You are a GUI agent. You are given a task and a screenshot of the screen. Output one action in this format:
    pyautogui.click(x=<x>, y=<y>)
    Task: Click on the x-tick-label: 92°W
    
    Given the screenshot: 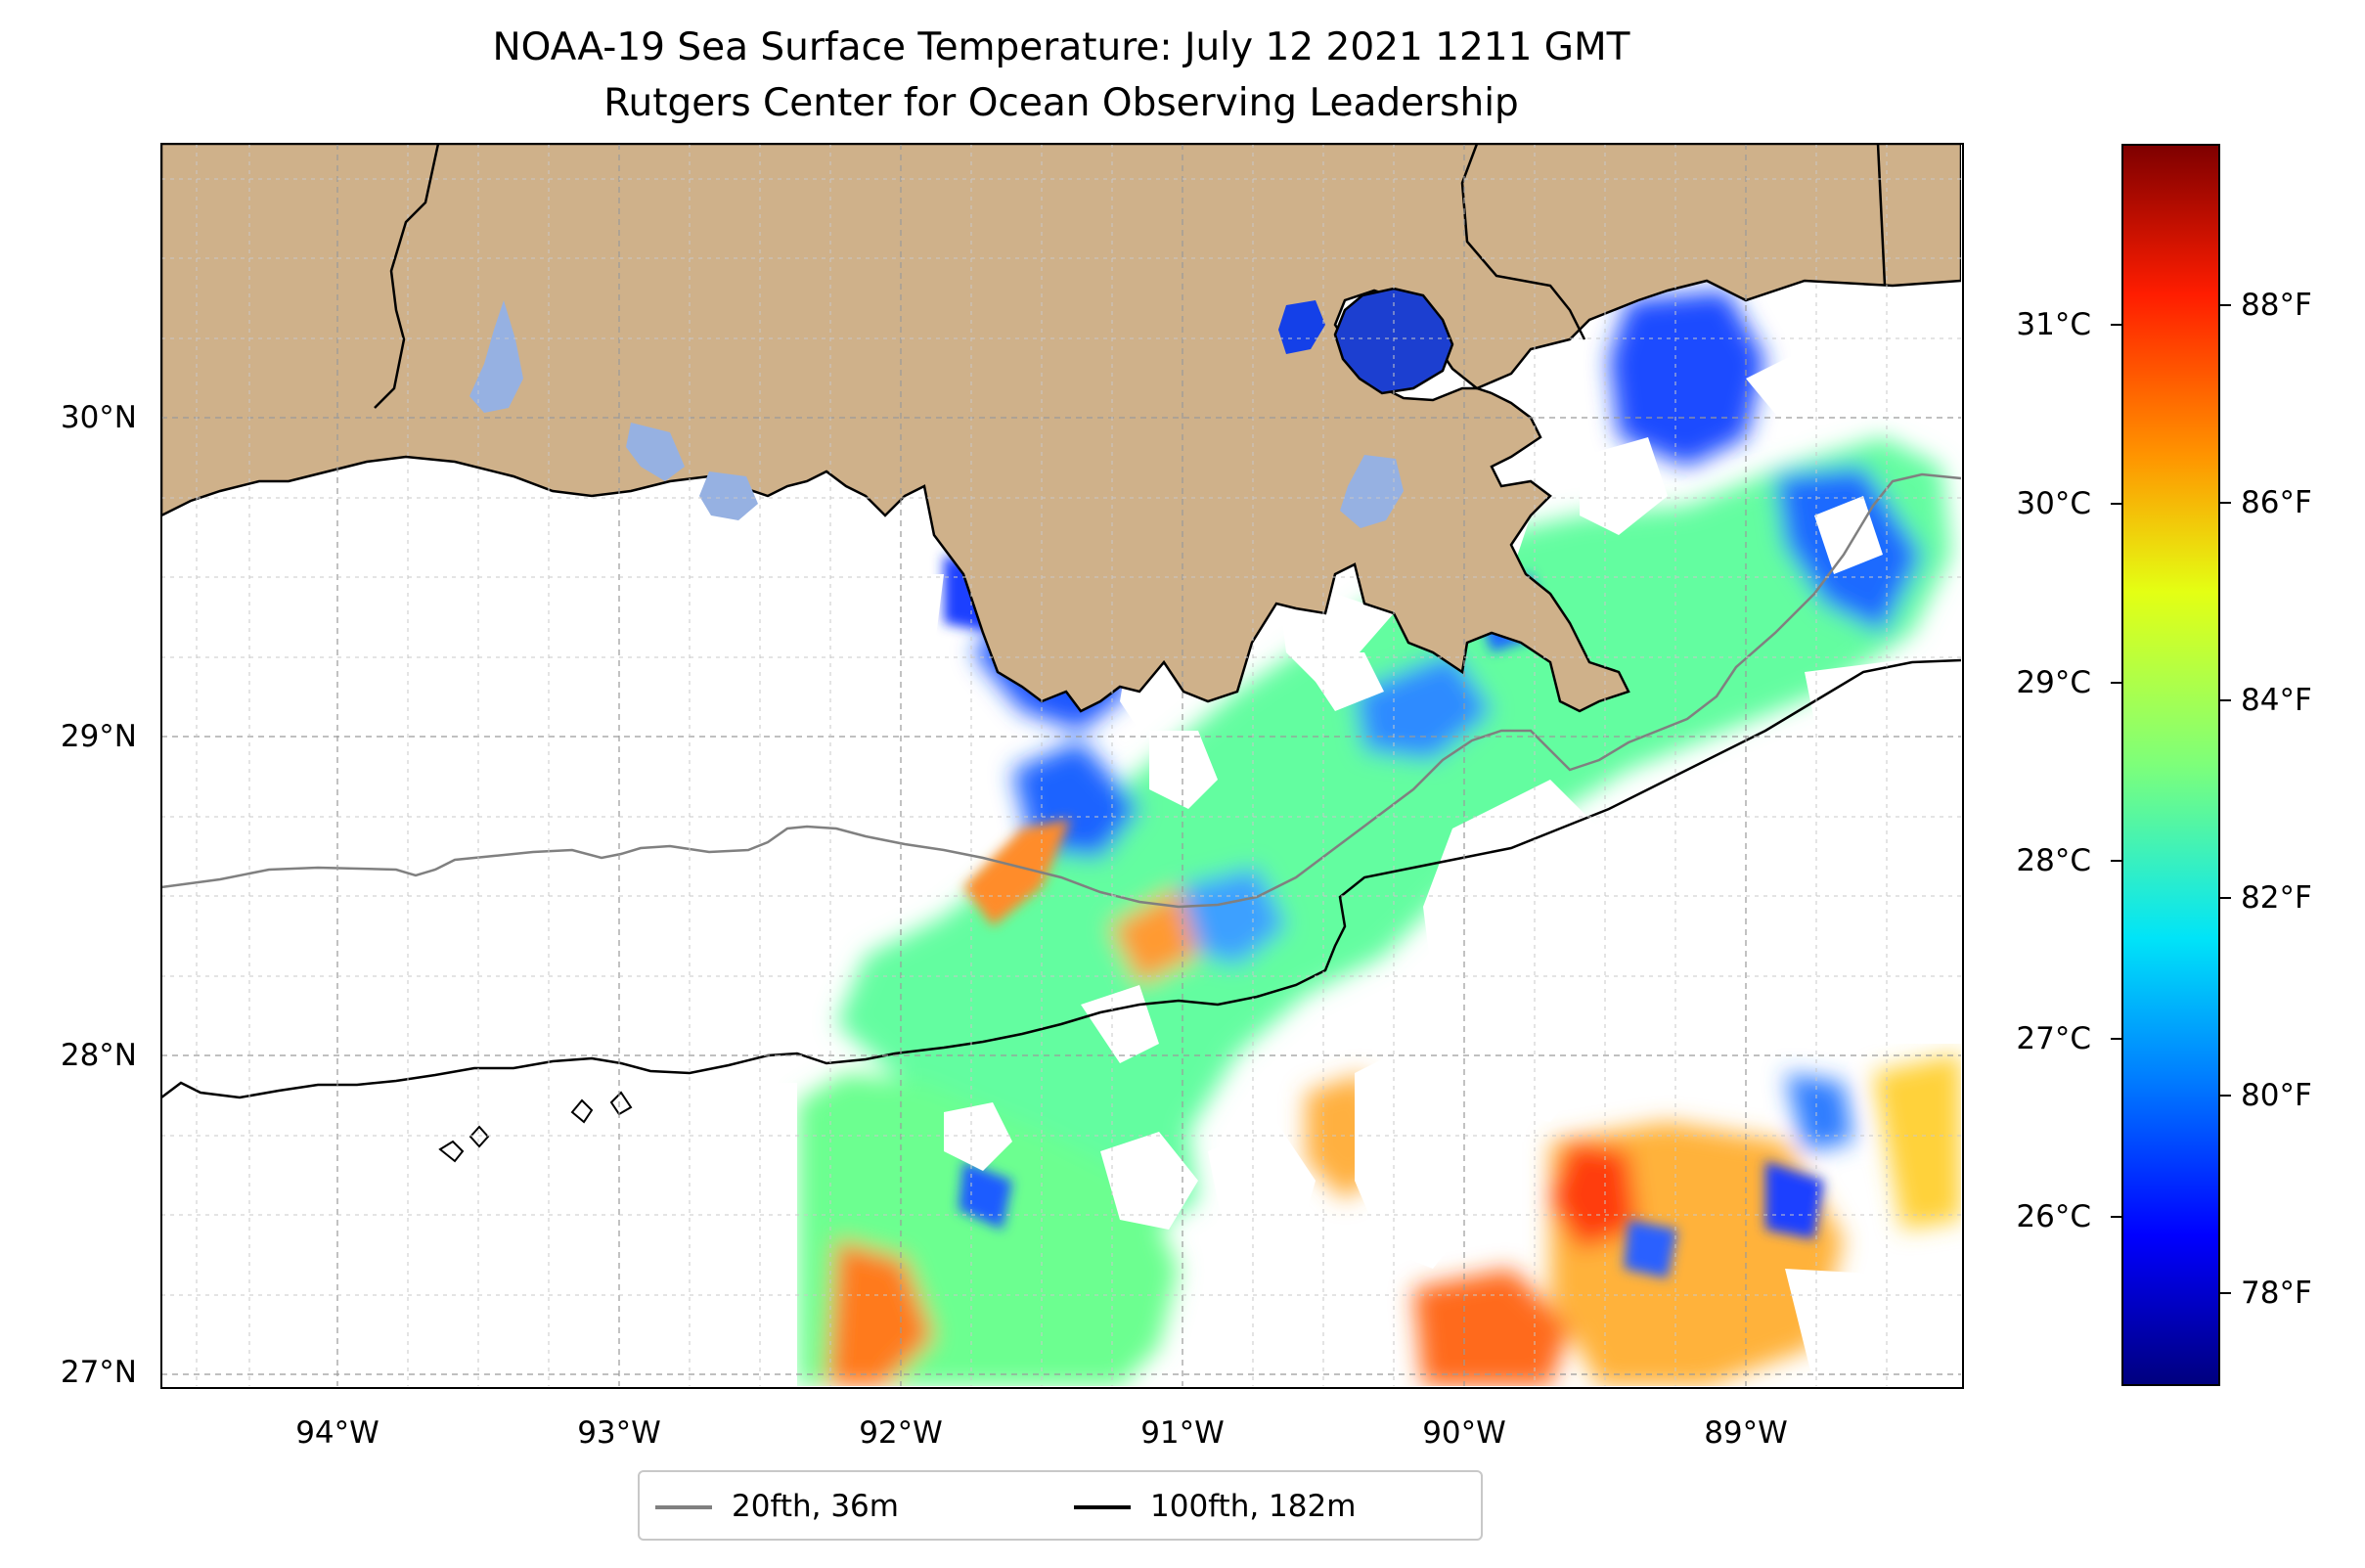 What is the action you would take?
    pyautogui.click(x=901, y=1433)
    